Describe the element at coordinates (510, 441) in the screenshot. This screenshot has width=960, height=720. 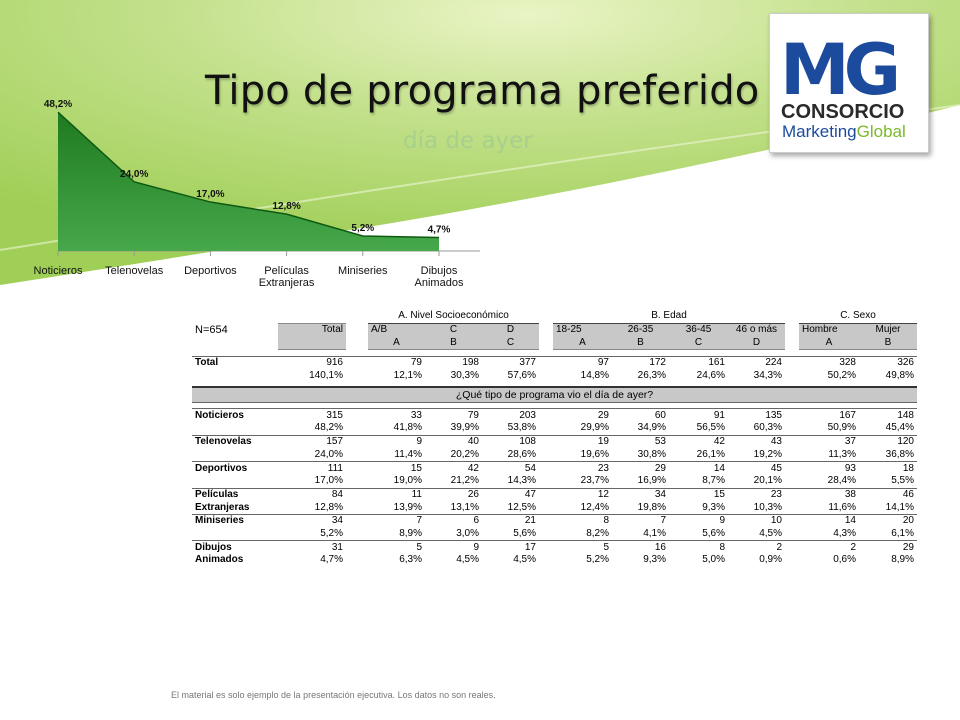
I see `count-cell: 108` at that location.